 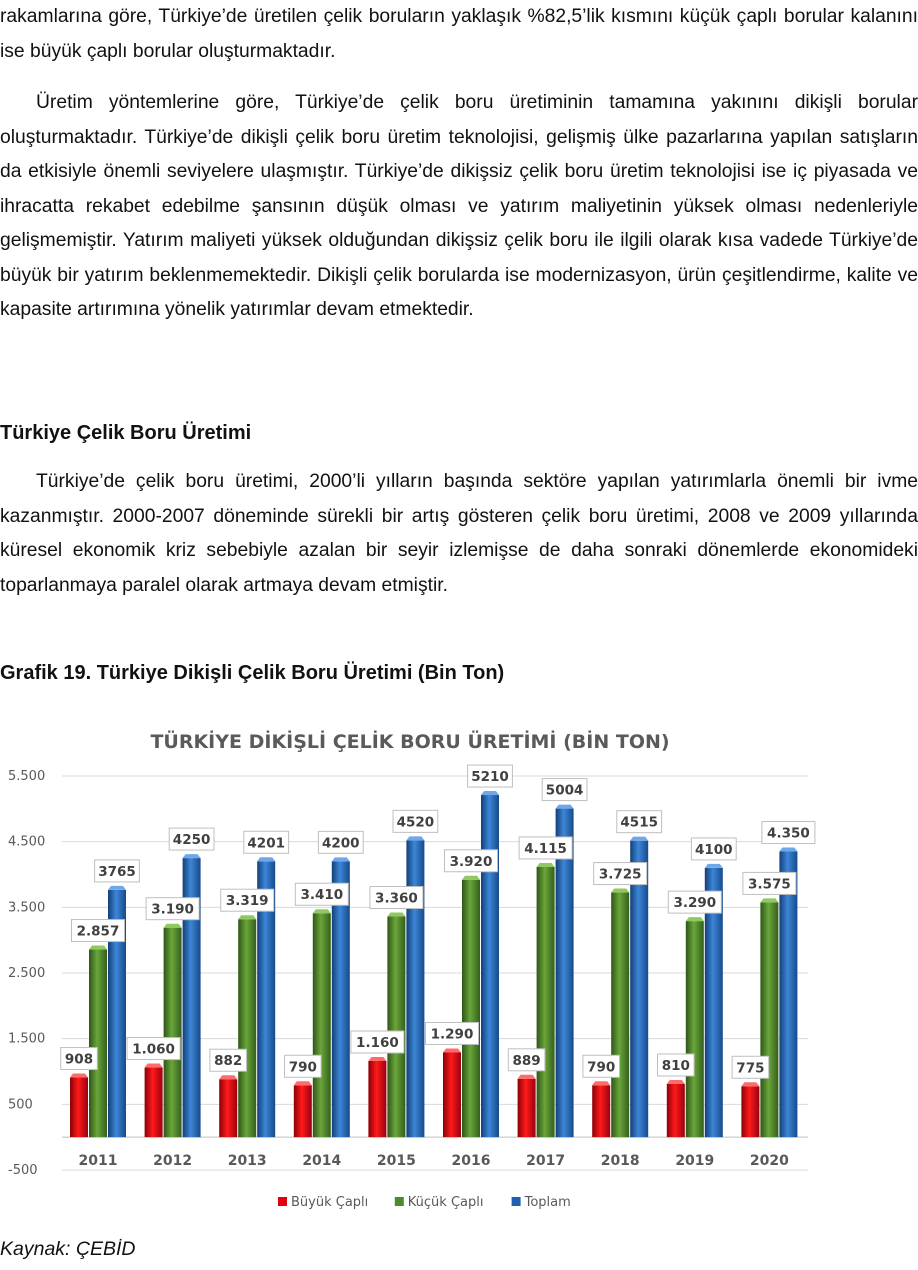 I want to click on svg-text: 3.725, so click(x=620, y=875).